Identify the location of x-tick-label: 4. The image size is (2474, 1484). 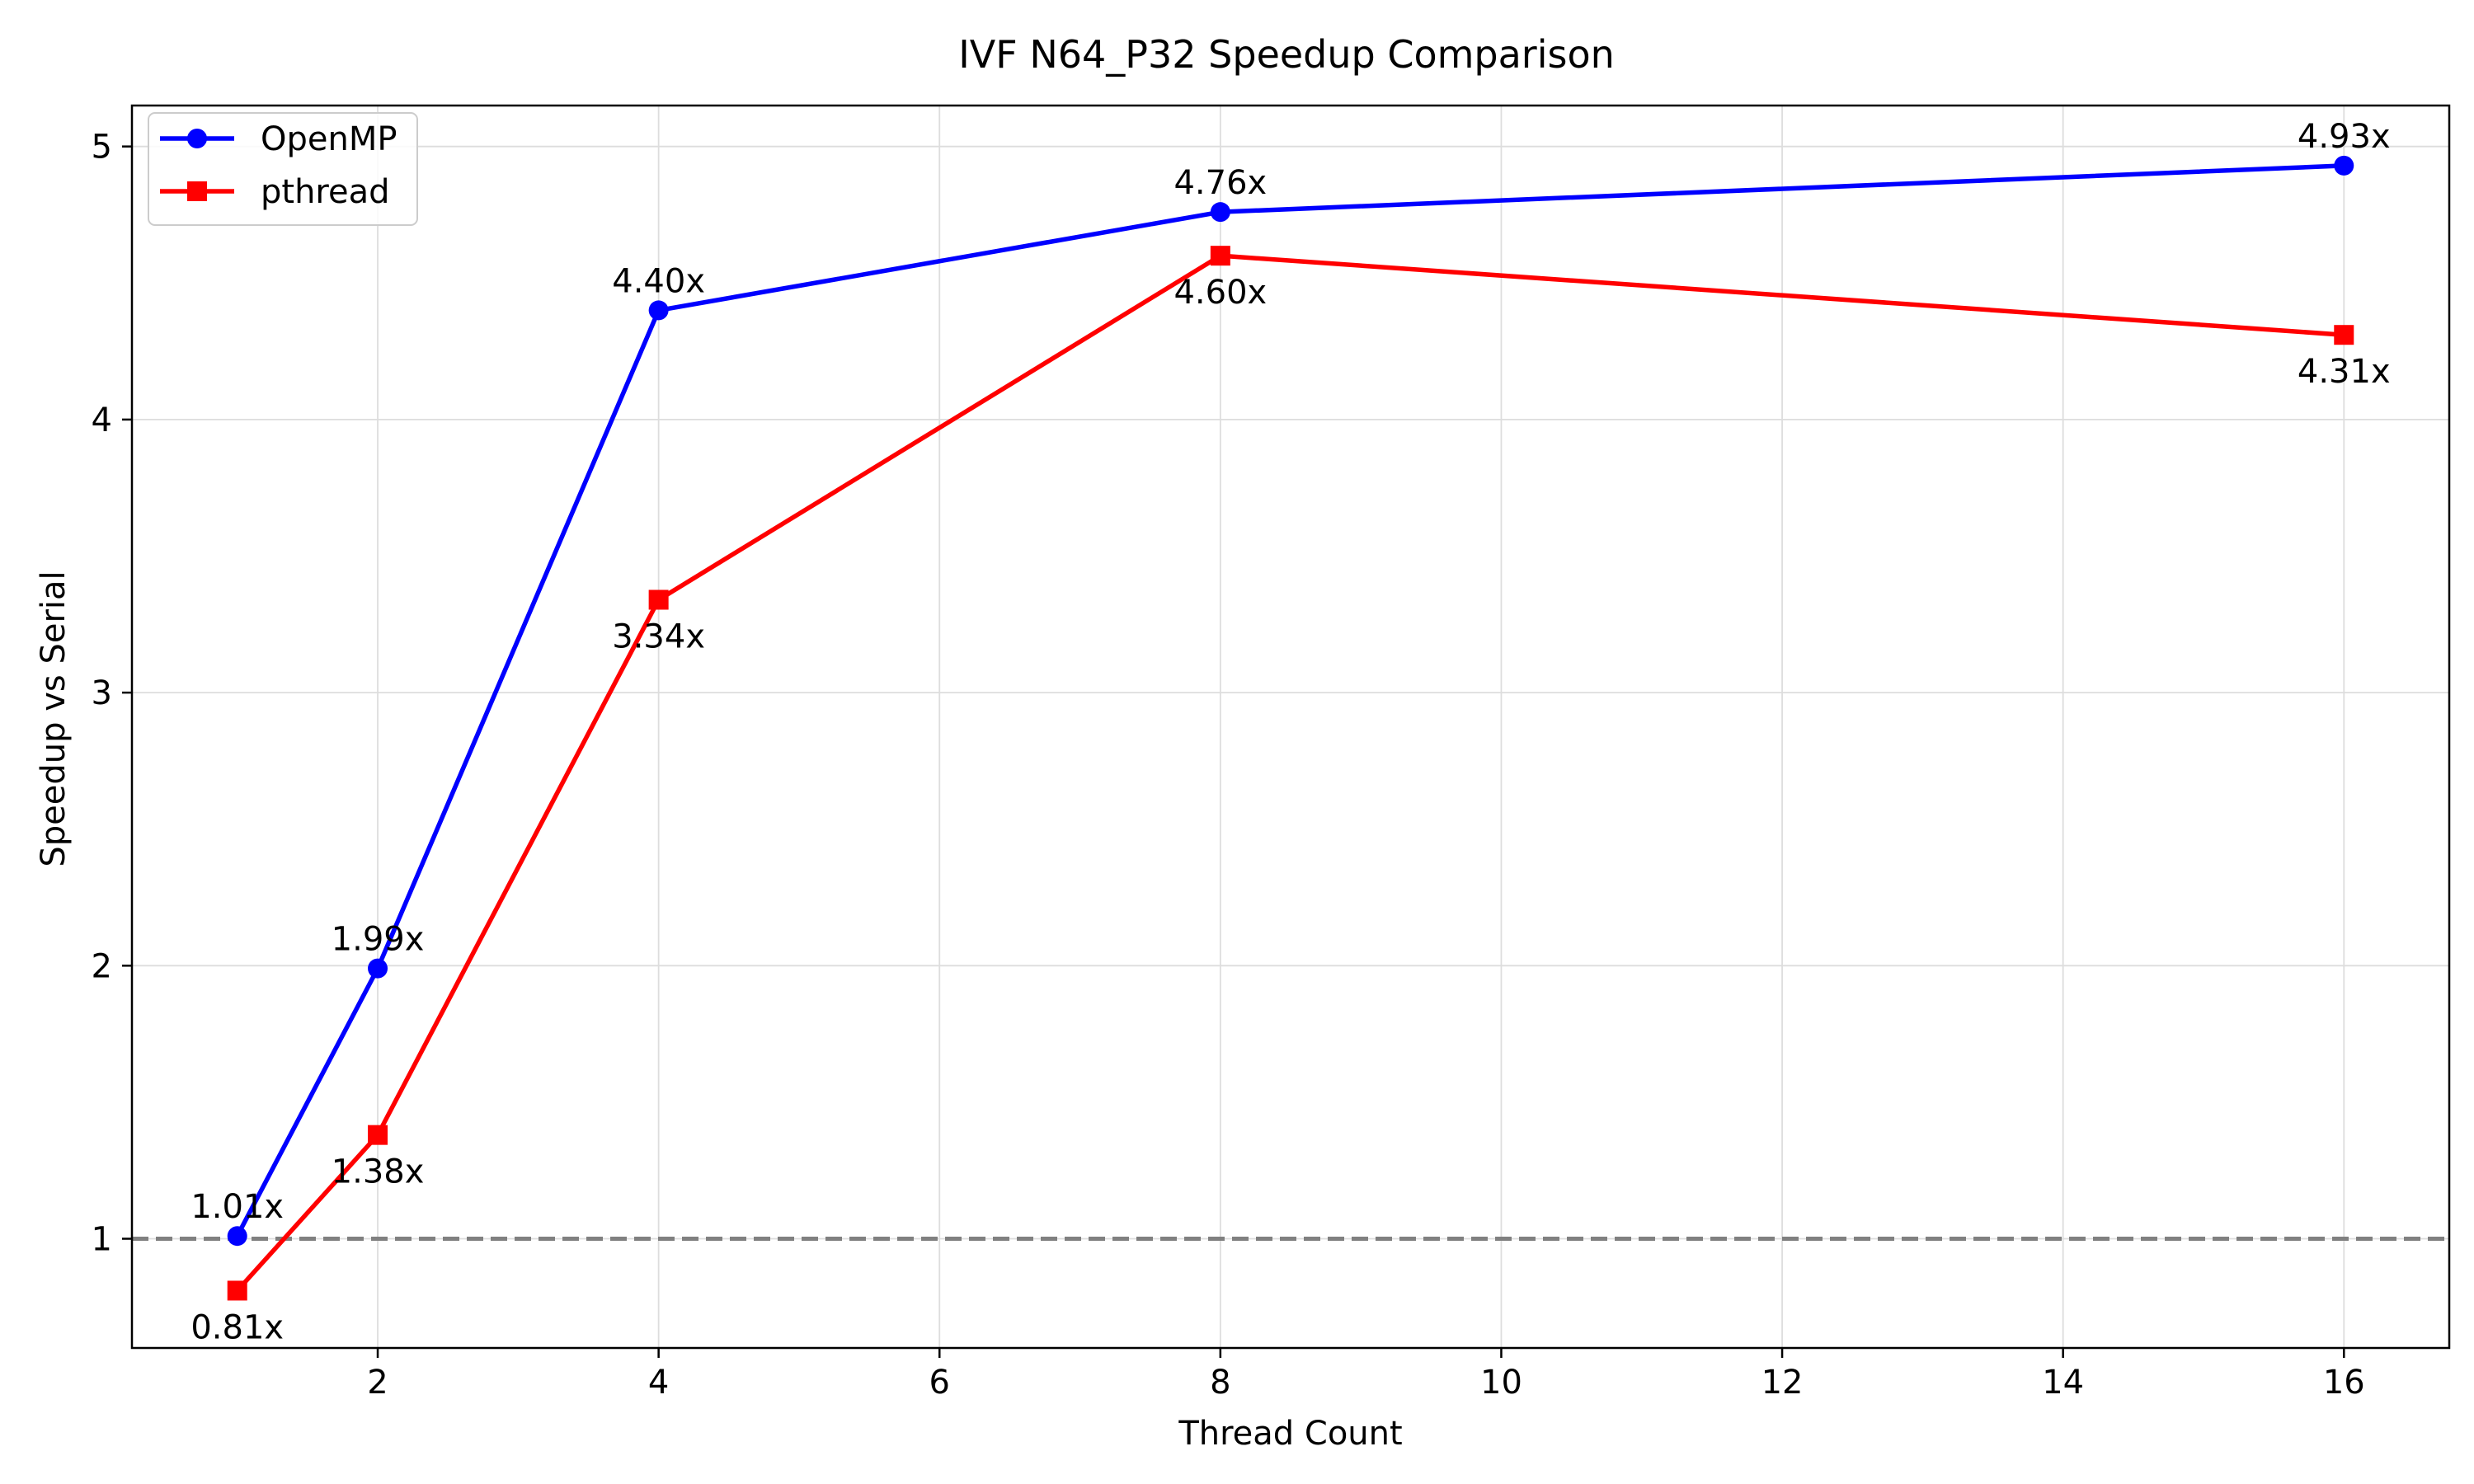
(658, 1383).